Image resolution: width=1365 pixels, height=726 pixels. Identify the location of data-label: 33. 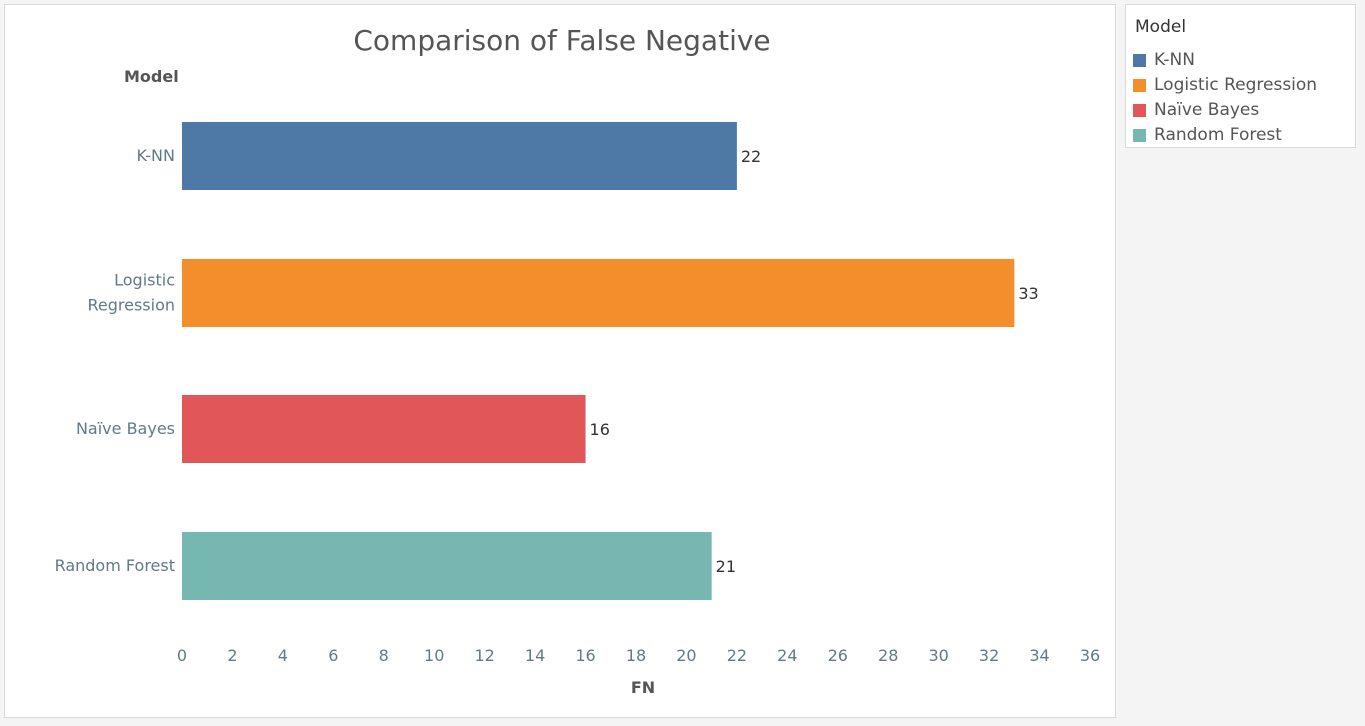
(1028, 293).